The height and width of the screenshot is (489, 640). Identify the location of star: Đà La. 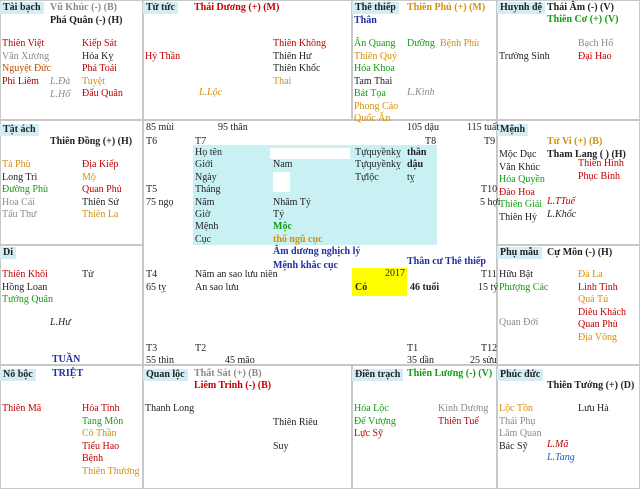
(590, 274).